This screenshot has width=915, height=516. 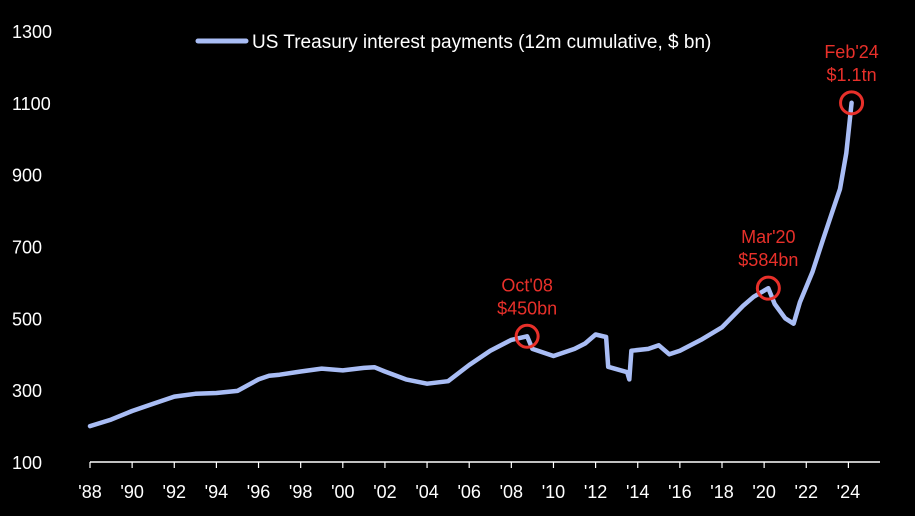 I want to click on annotation-label-date: Feb'24, so click(x=851, y=52).